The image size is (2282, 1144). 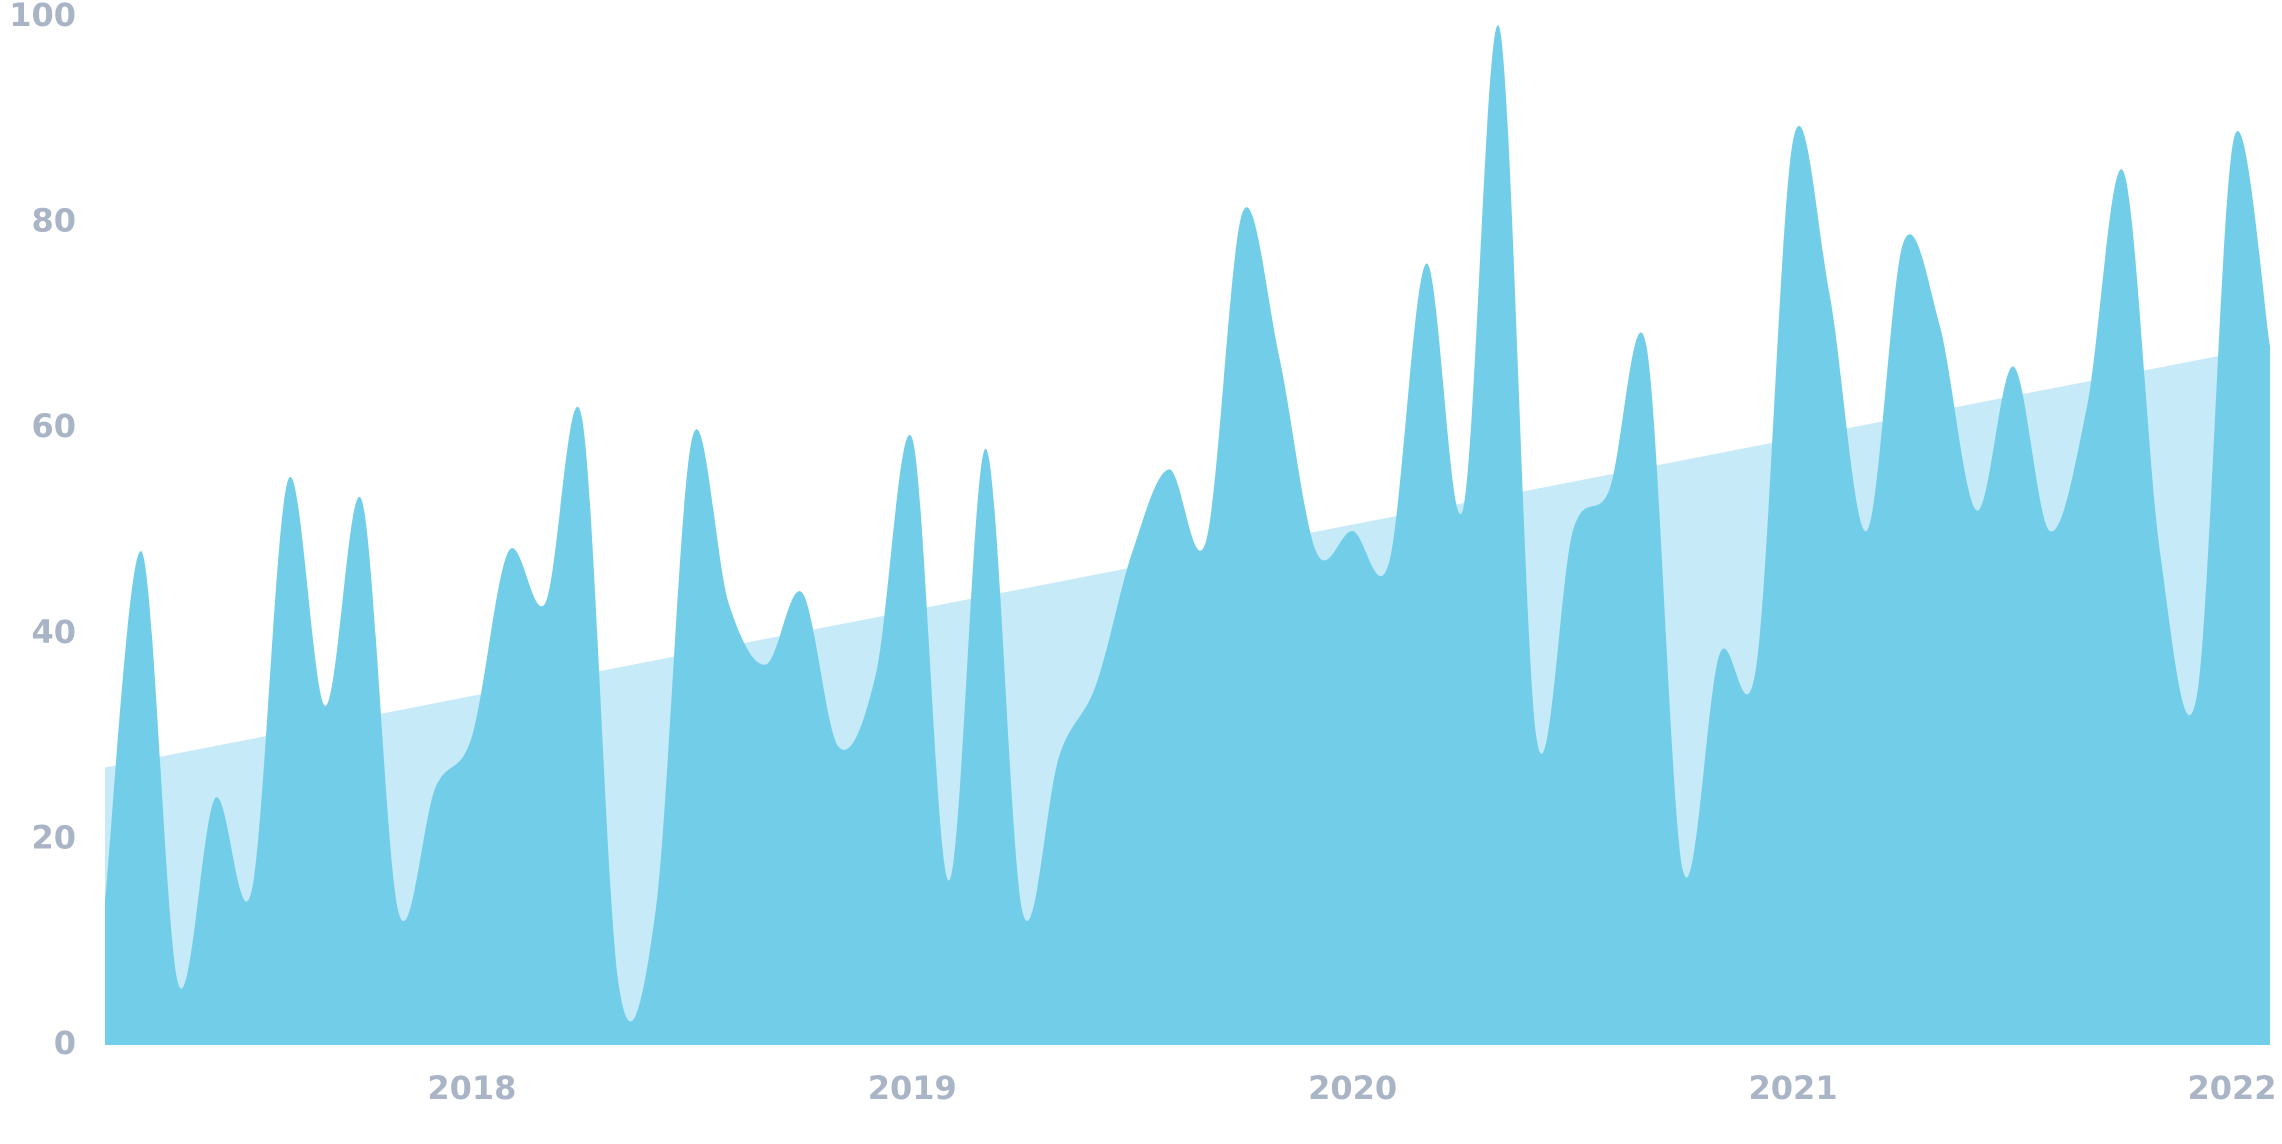 What do you see at coordinates (2231, 1088) in the screenshot?
I see `x-tick-label: 2022` at bounding box center [2231, 1088].